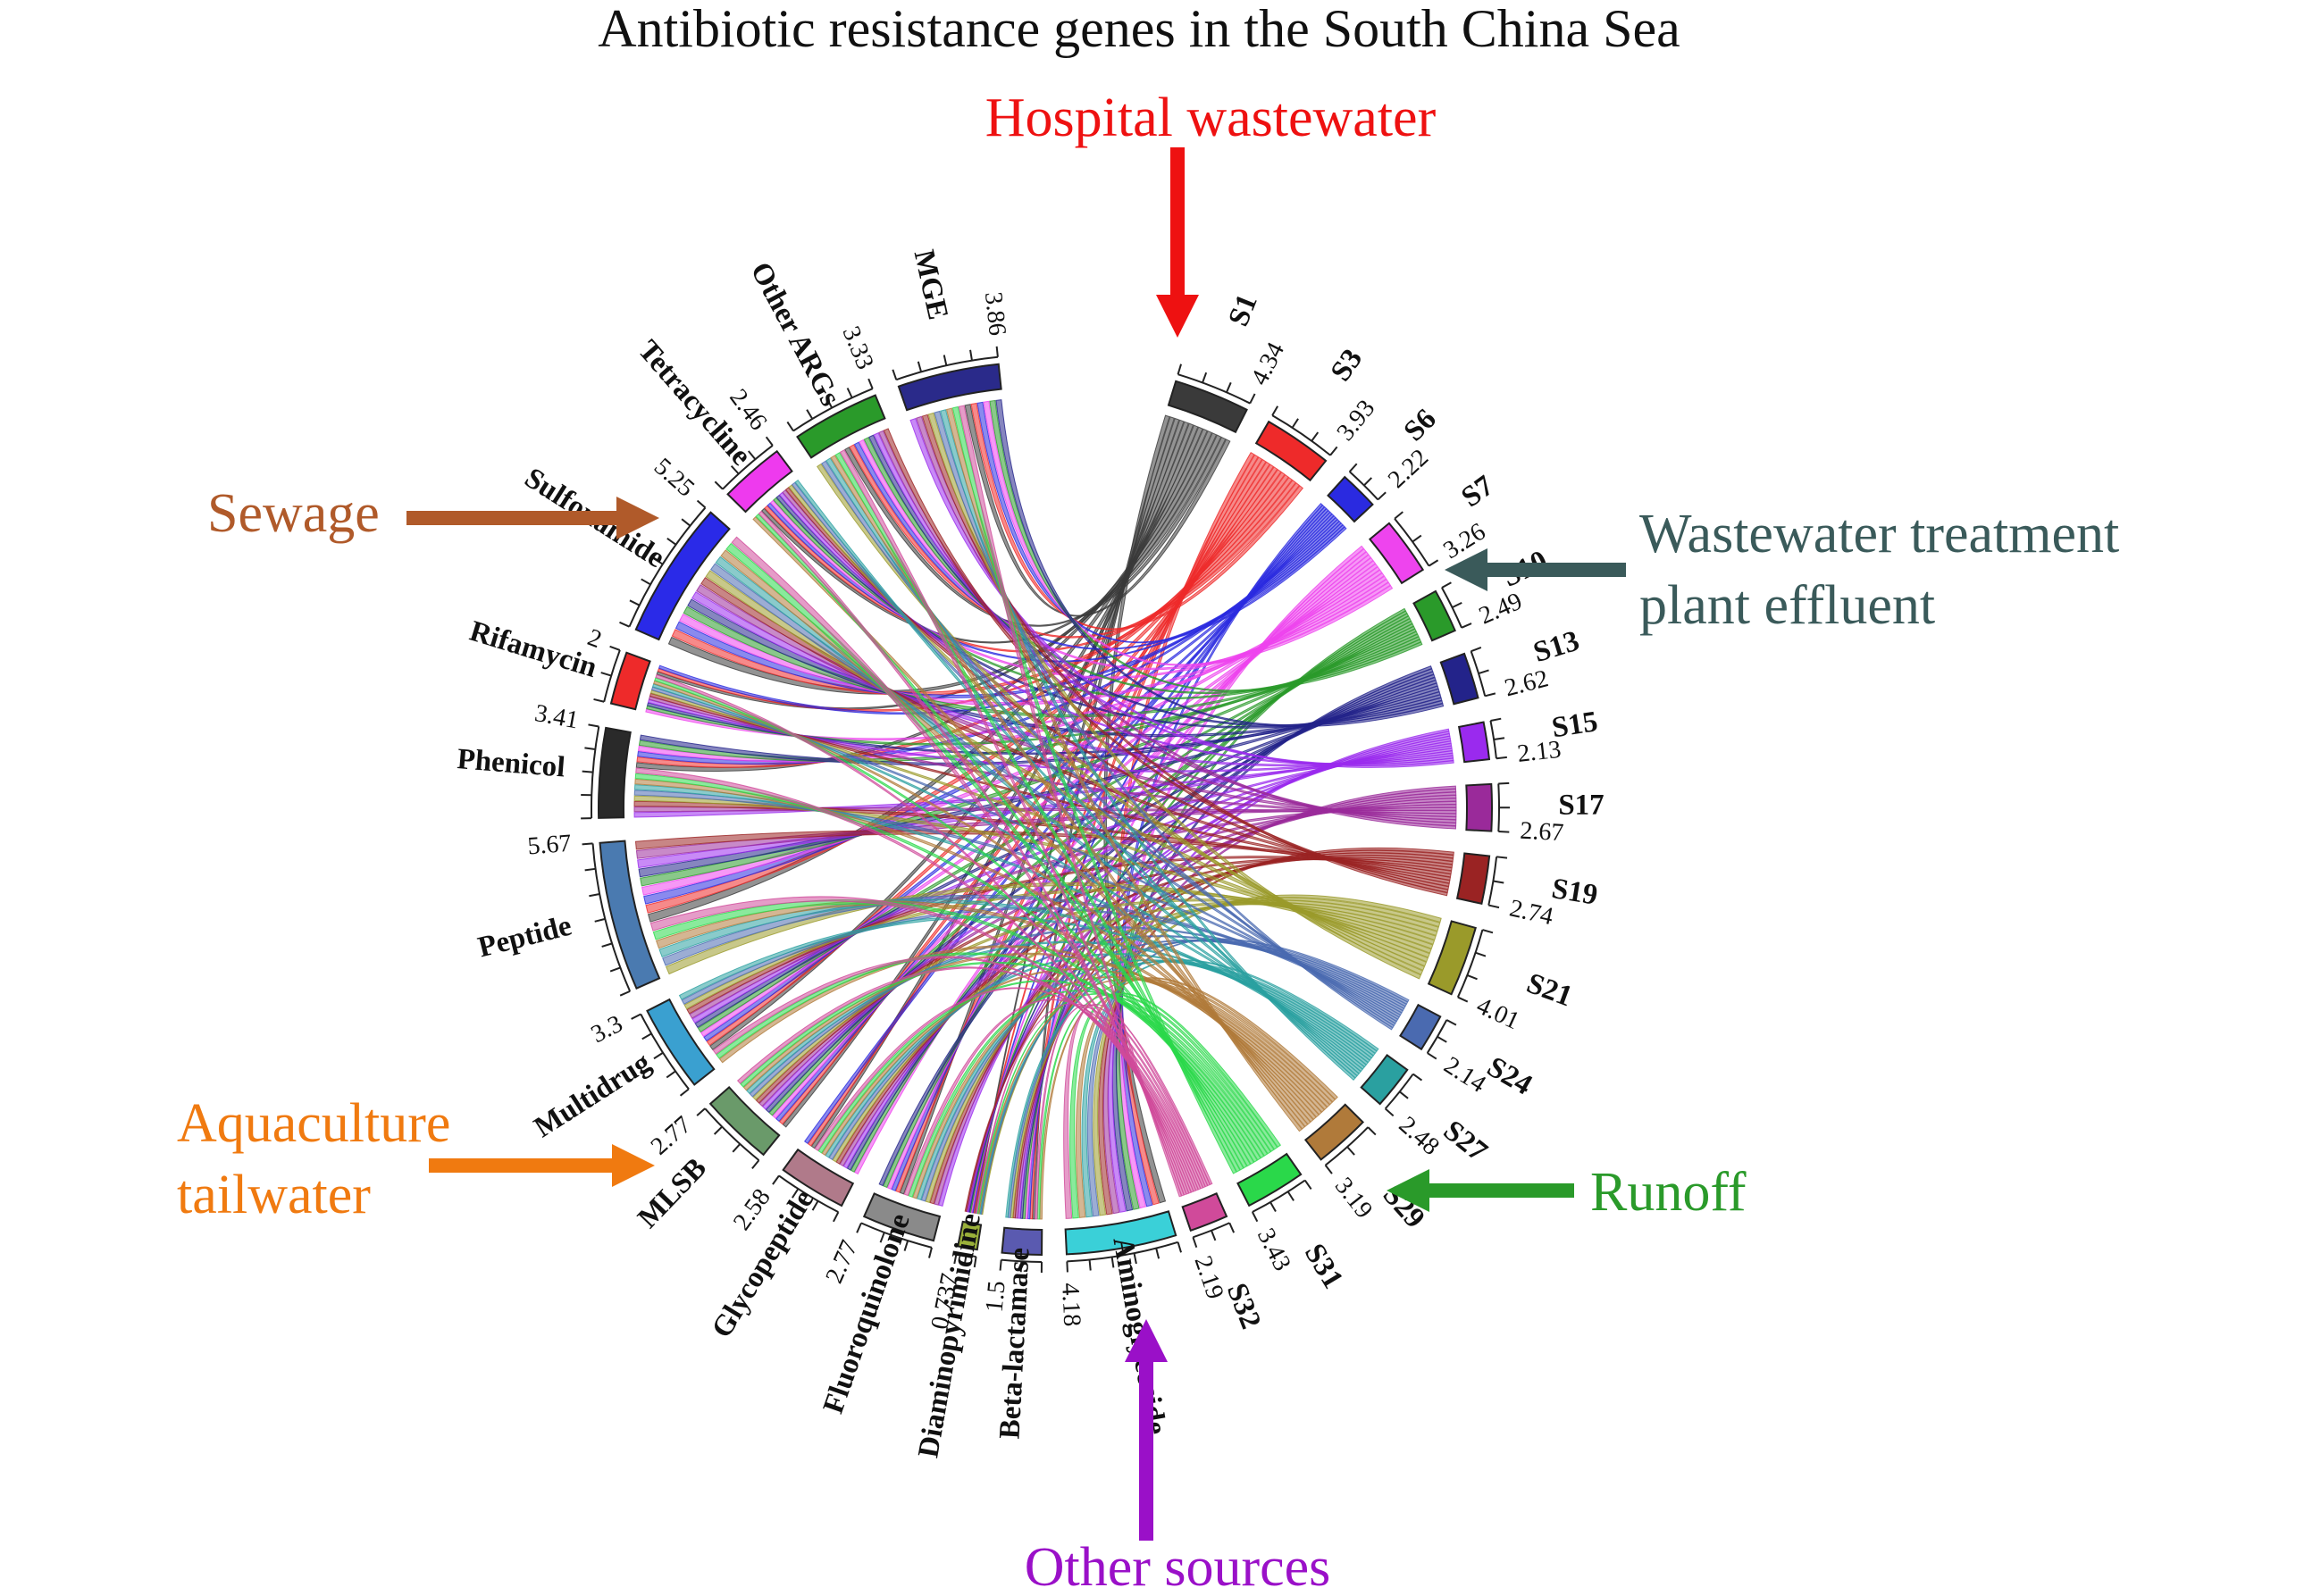 This screenshot has width=2321, height=1596. Describe the element at coordinates (1479, 807) in the screenshot. I see `site-arc-s17` at that location.